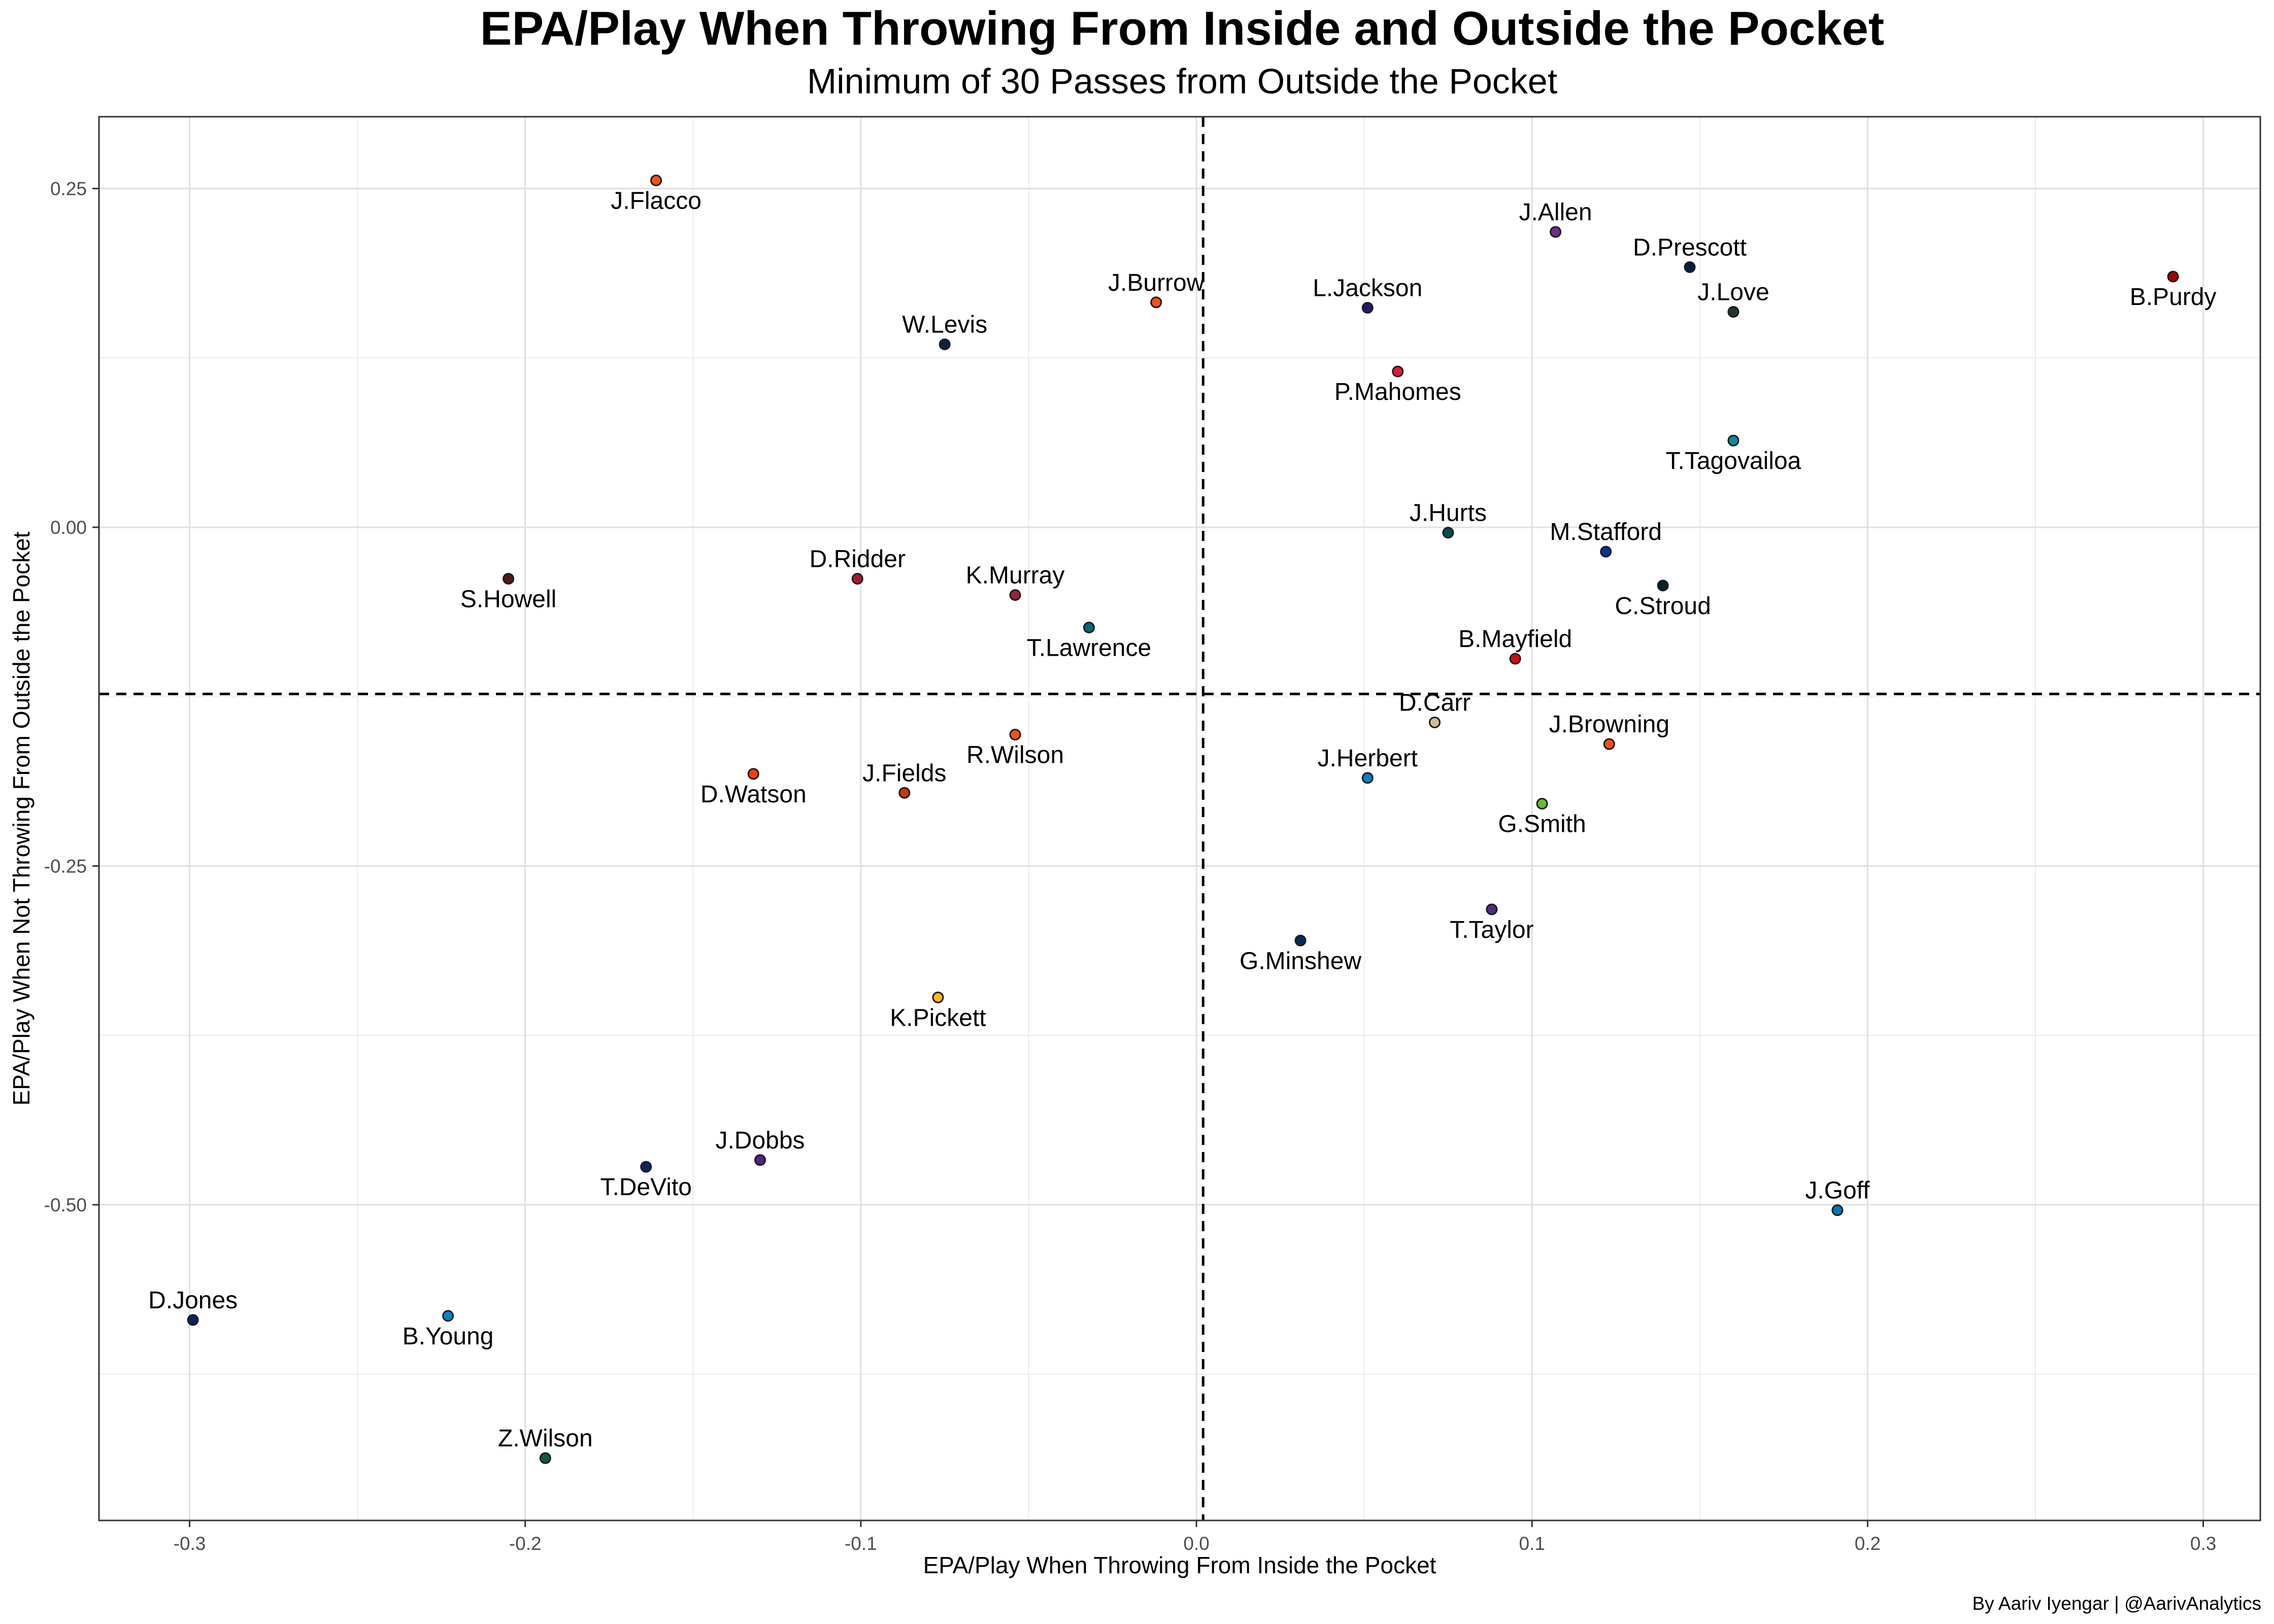 Image resolution: width=2274 pixels, height=1624 pixels. What do you see at coordinates (190, 1543) in the screenshot?
I see `x-tick-label: -0.3` at bounding box center [190, 1543].